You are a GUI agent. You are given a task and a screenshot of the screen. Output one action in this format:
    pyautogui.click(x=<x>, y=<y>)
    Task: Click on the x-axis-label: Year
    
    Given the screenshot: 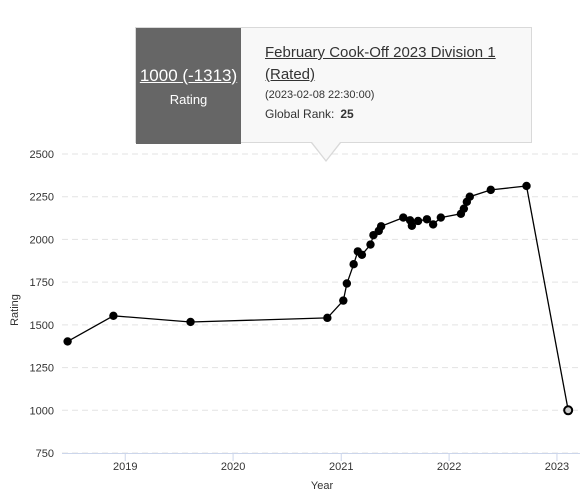 What is the action you would take?
    pyautogui.click(x=322, y=486)
    